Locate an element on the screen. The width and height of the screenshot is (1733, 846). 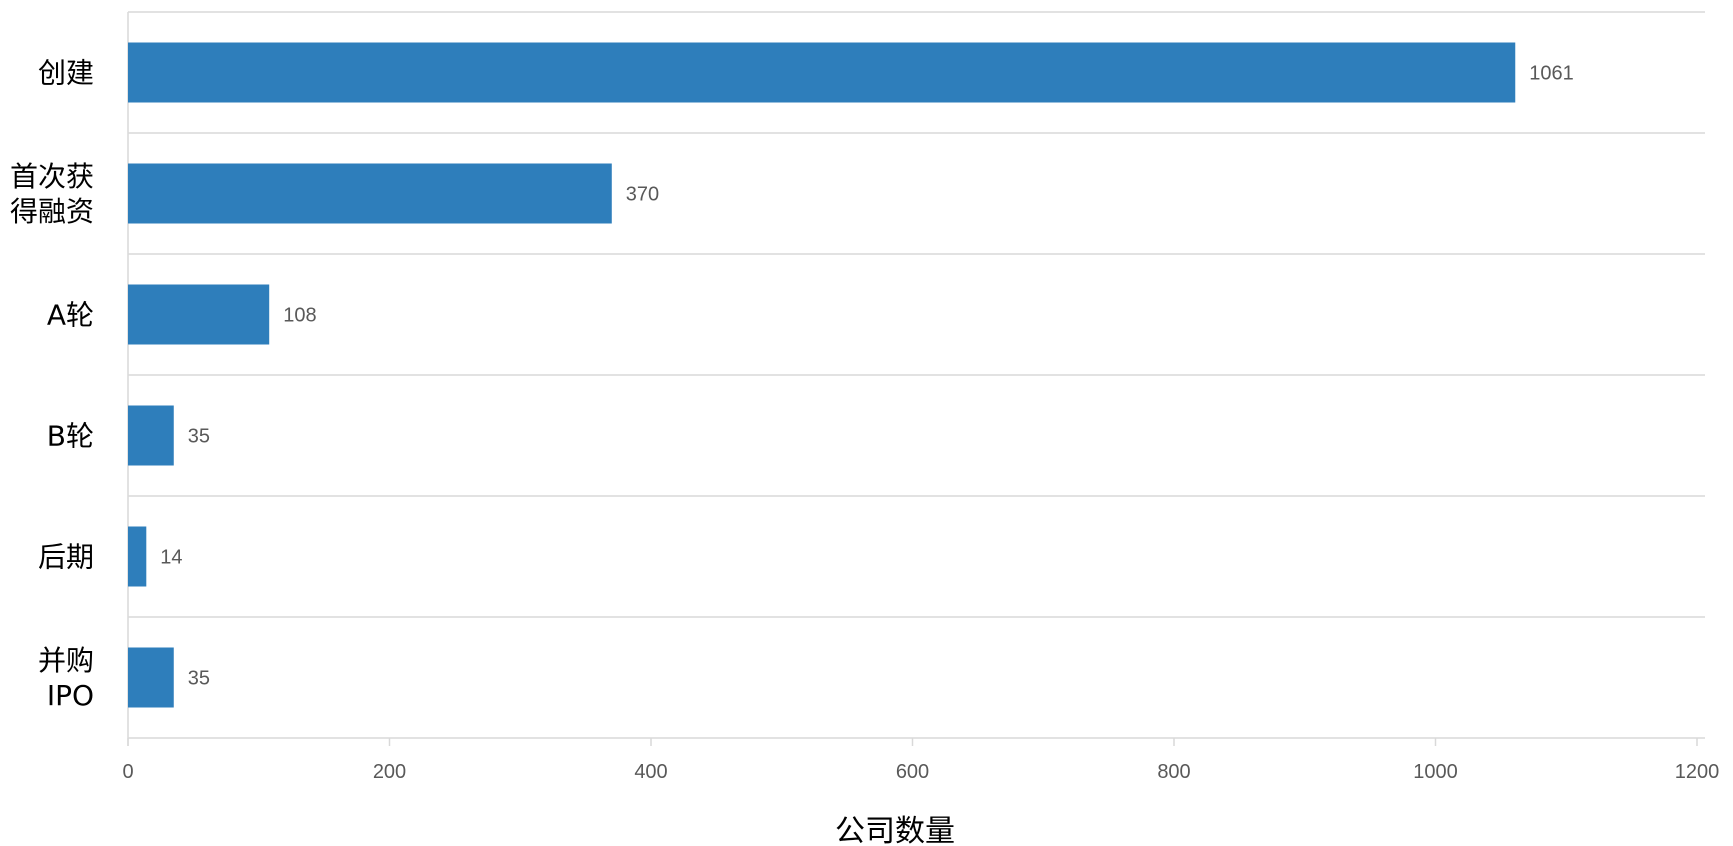
x-tick-label: 1000 is located at coordinates (1435, 772).